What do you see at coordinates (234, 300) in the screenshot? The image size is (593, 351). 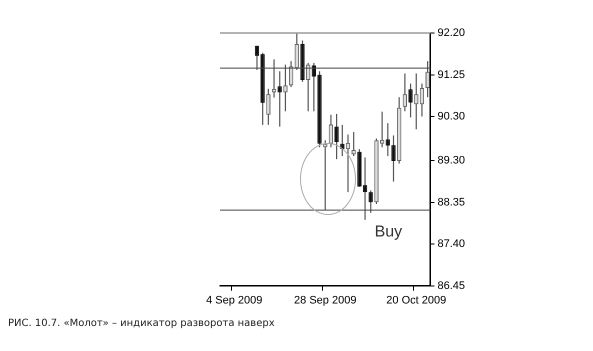 I see `x-tick-label: 4 Sep 2009` at bounding box center [234, 300].